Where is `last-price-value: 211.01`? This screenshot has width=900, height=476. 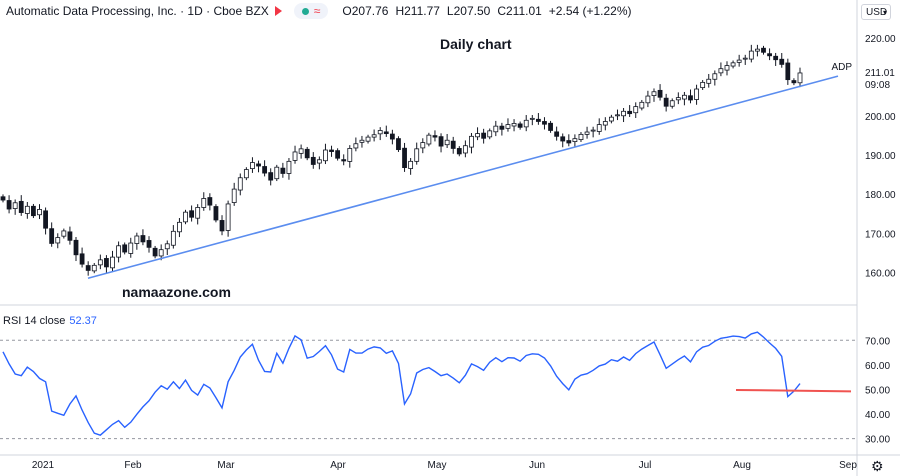 last-price-value: 211.01 is located at coordinates (880, 73).